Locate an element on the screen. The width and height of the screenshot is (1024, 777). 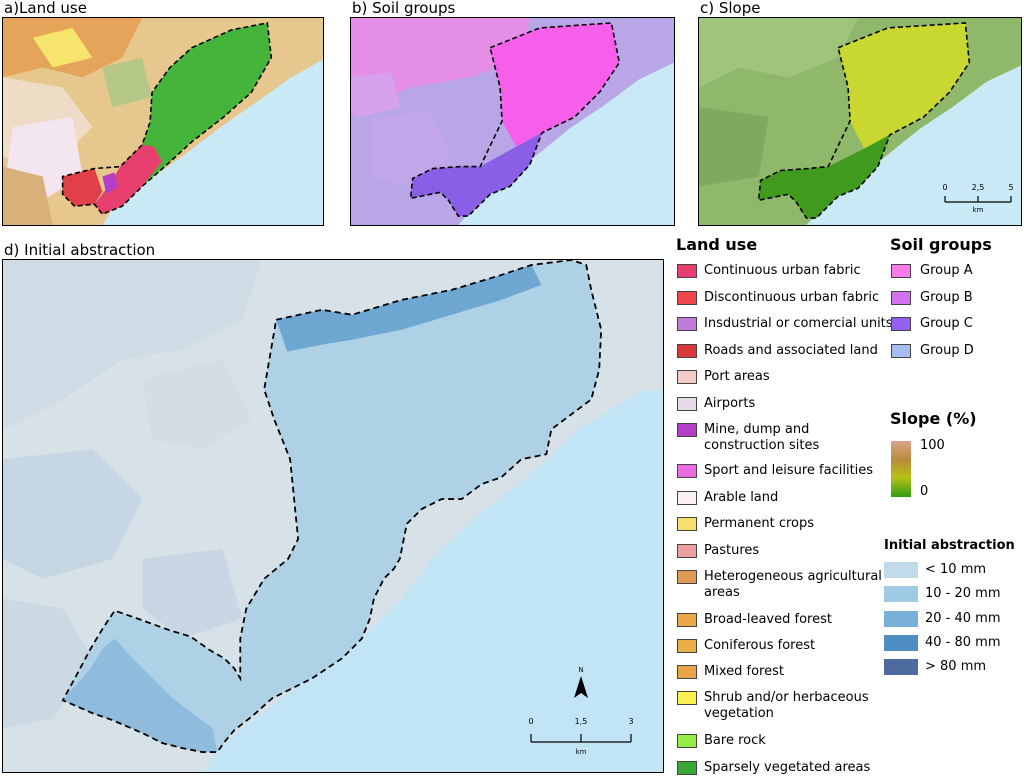
scale-d-tick-1: 1,5 is located at coordinates (581, 721).